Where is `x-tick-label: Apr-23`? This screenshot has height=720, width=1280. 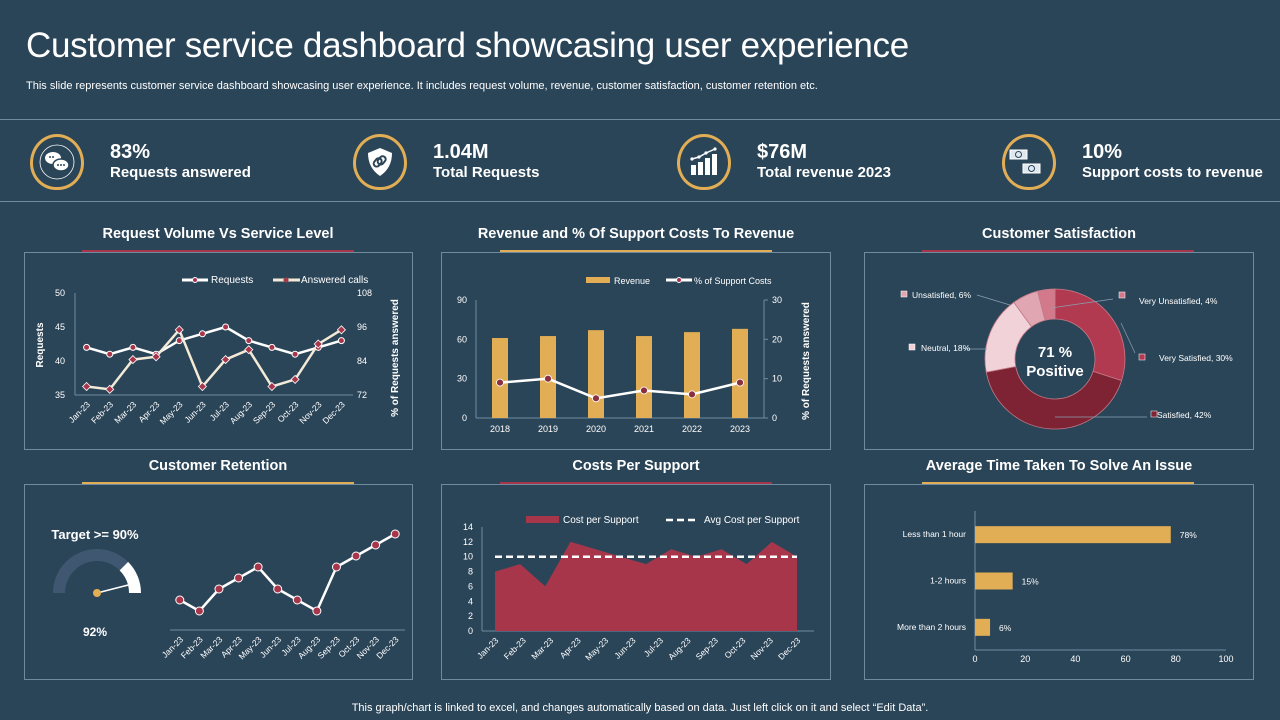
x-tick-label: Apr-23 is located at coordinates (570, 647).